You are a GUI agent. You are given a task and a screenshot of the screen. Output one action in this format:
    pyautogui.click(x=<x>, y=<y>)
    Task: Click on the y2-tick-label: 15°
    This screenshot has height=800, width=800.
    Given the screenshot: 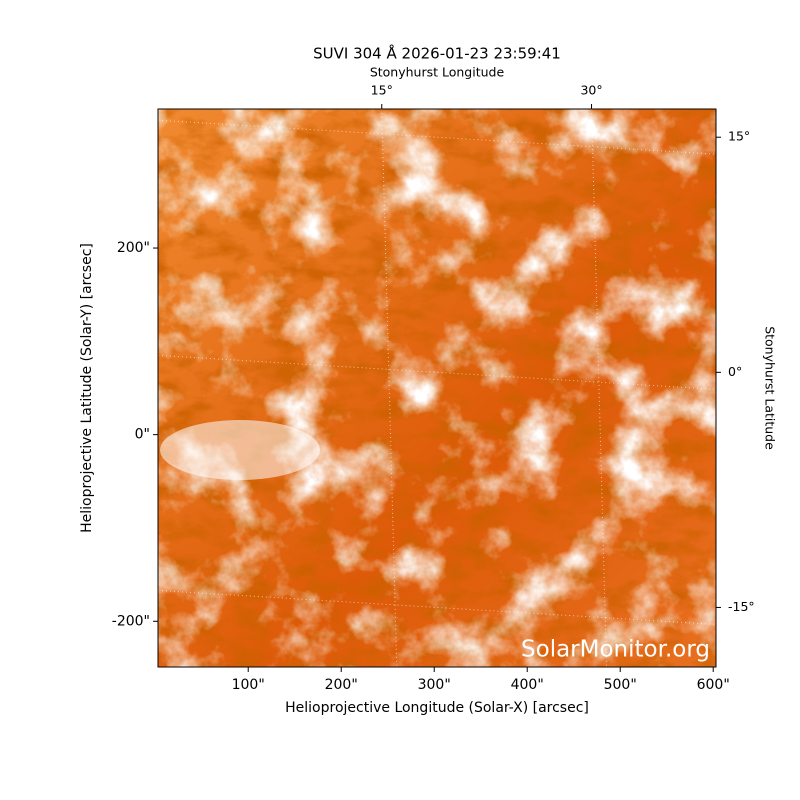 What is the action you would take?
    pyautogui.click(x=739, y=136)
    